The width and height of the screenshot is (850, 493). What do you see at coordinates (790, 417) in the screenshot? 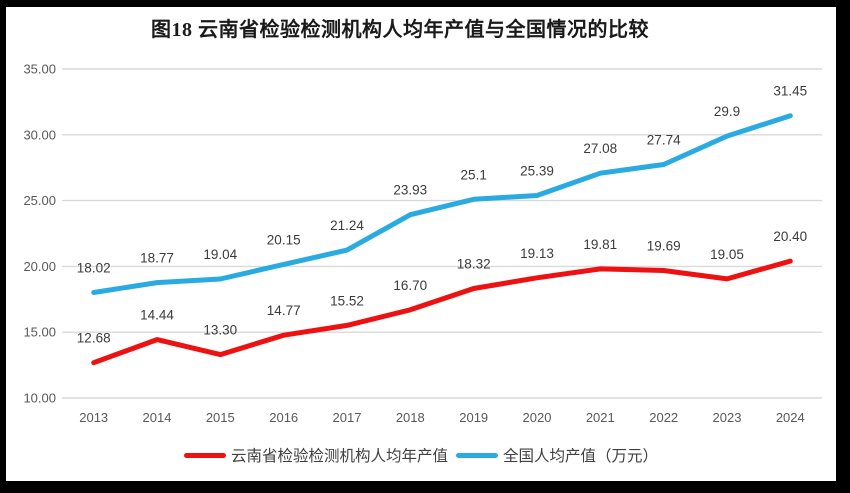
I see `x-tick-label: 2024` at bounding box center [790, 417].